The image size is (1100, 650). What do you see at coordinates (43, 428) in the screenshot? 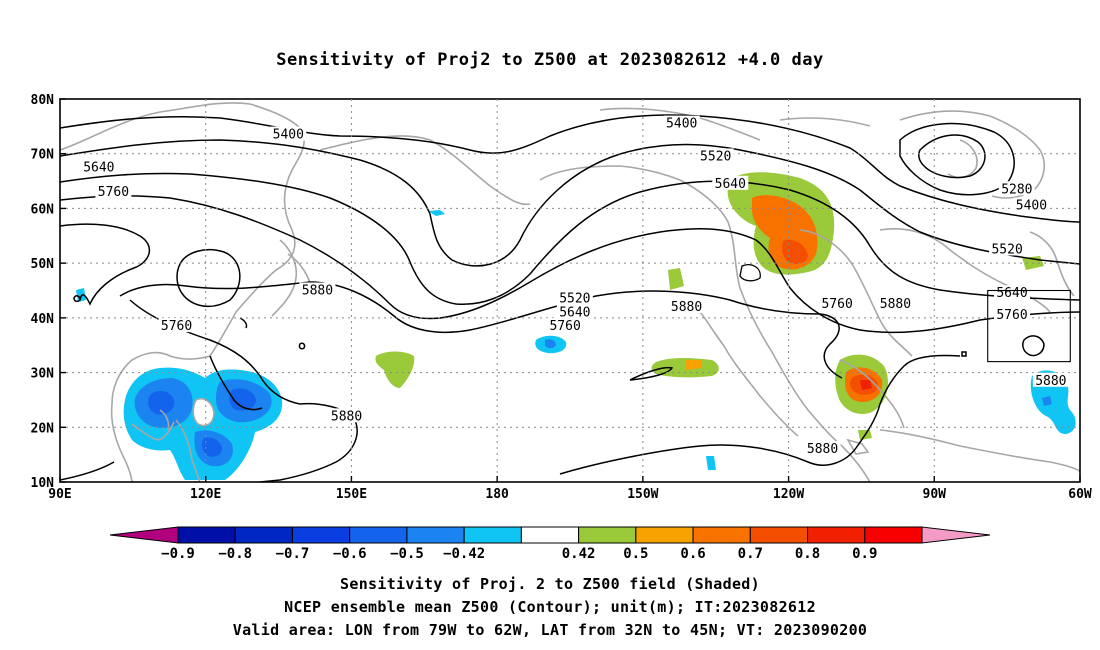
I see `lat-tick-label: 20N` at bounding box center [43, 428].